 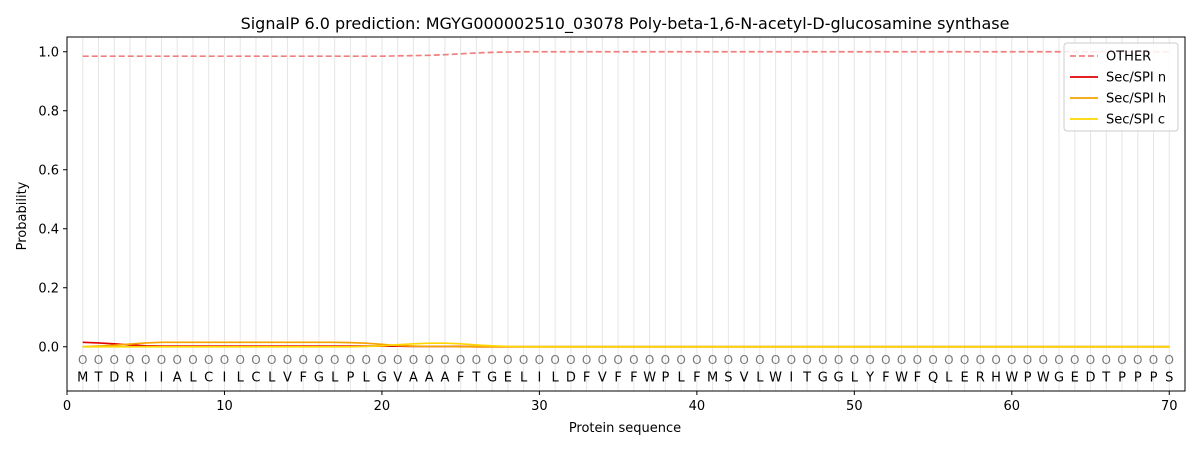 What do you see at coordinates (1169, 406) in the screenshot?
I see `x-tick-label: 70` at bounding box center [1169, 406].